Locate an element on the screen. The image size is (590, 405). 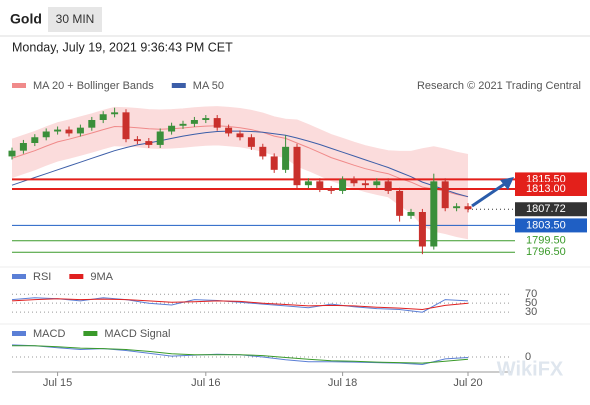
timeframe: 30 MIN is located at coordinates (75, 19).